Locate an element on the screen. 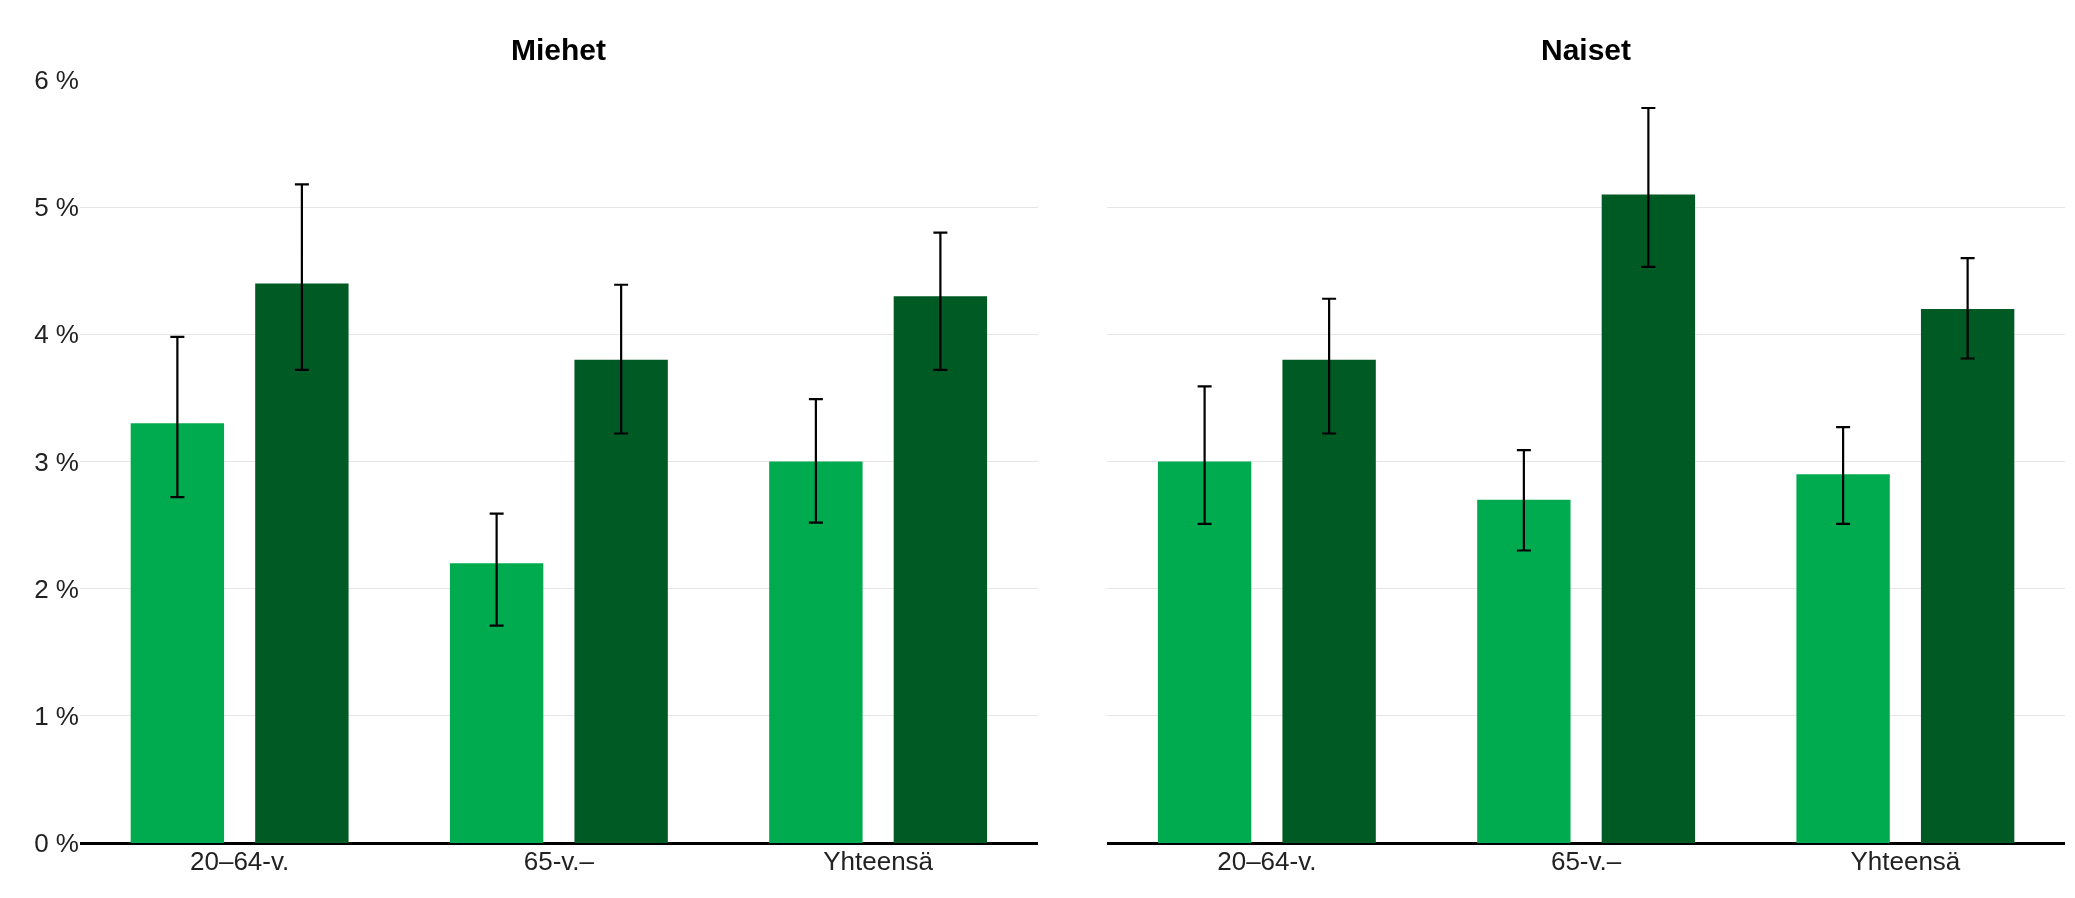 Image resolution: width=2075 pixels, height=898 pixels. chart-title: Naiset is located at coordinates (1586, 49).